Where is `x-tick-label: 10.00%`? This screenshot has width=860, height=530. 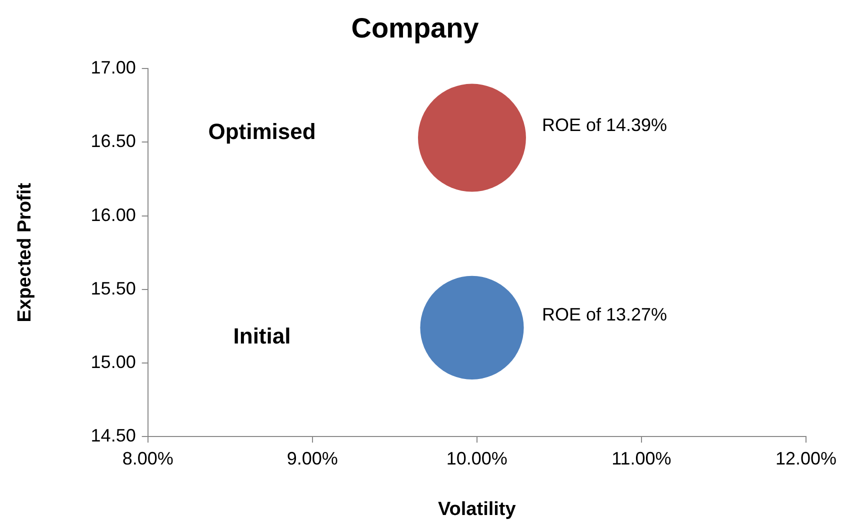
x-tick-label: 10.00% is located at coordinates (477, 458).